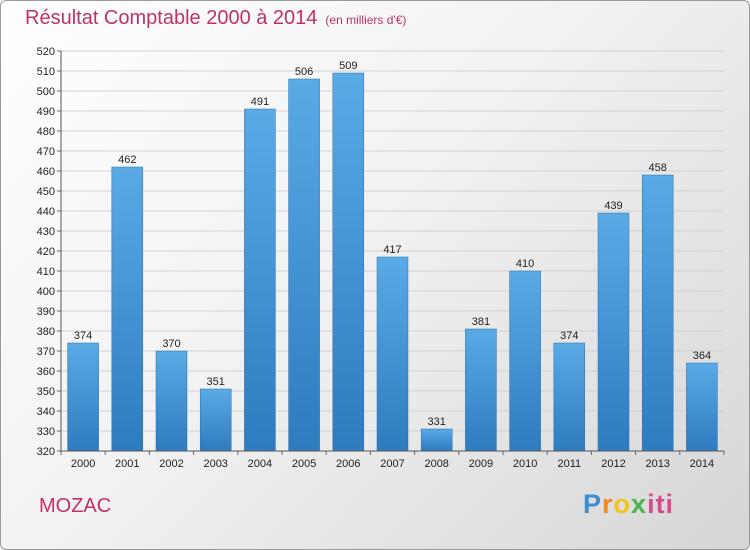  What do you see at coordinates (83, 397) in the screenshot?
I see `bar-2000` at bounding box center [83, 397].